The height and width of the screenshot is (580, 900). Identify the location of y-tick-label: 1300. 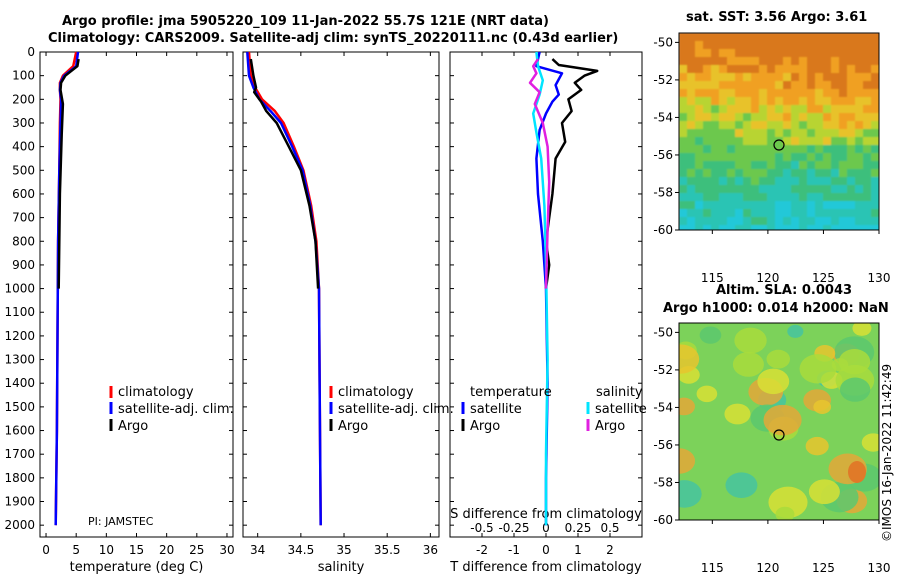
(19, 360).